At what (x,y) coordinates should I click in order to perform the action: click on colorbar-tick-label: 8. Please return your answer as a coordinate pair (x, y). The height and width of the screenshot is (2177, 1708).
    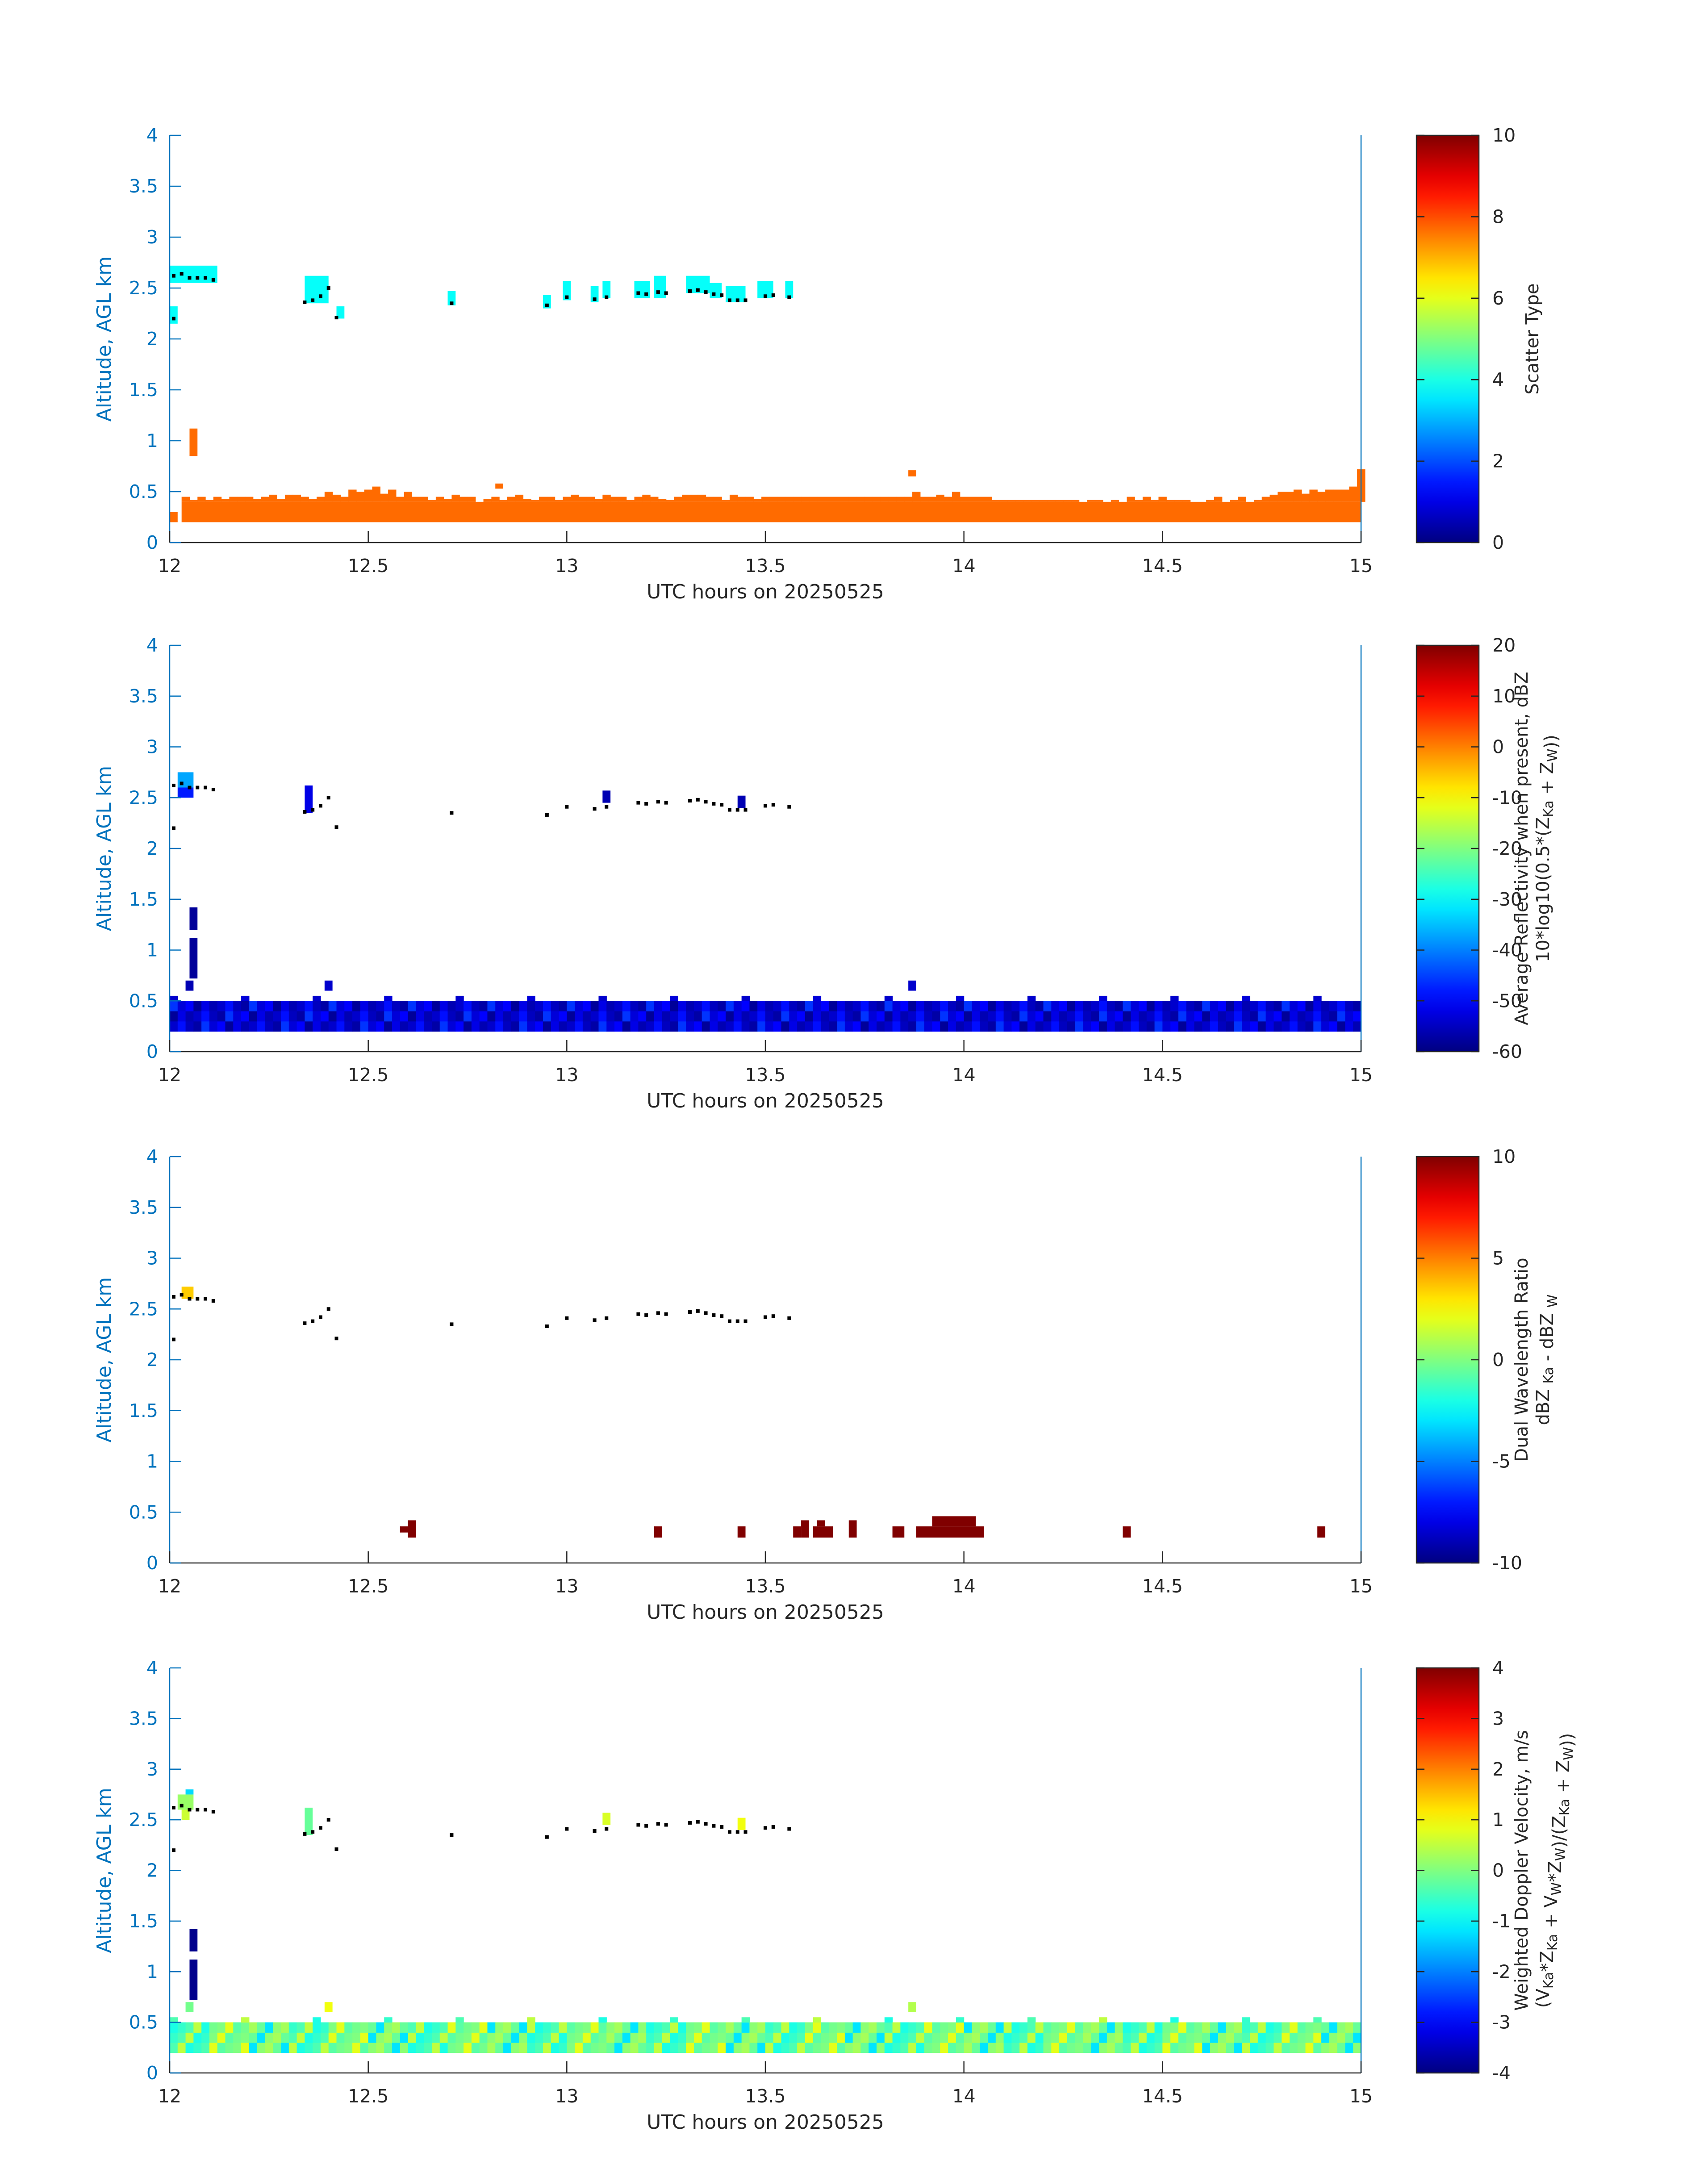
    Looking at the image, I should click on (1498, 216).